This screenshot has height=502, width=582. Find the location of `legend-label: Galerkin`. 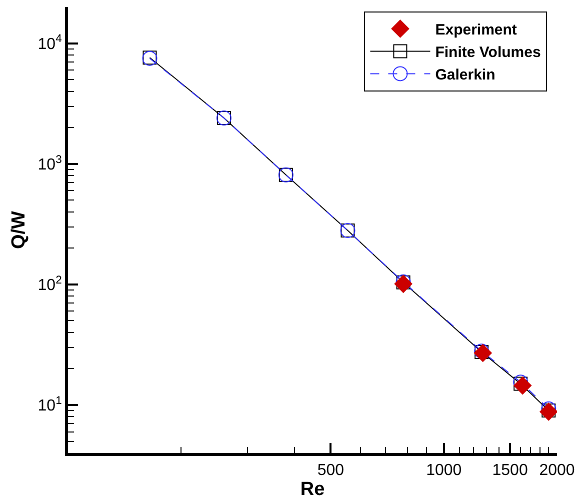

legend-label: Galerkin is located at coordinates (465, 75).